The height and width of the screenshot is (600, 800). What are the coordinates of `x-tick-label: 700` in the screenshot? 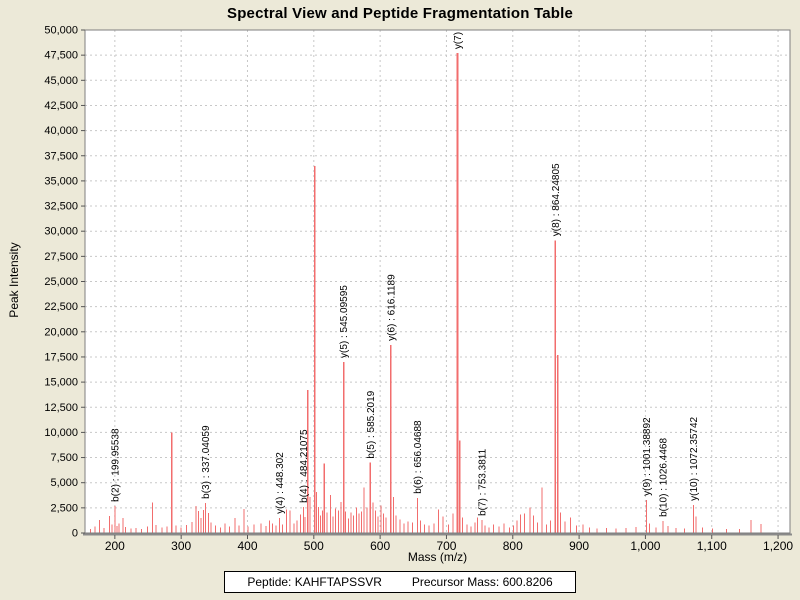 It's located at (446, 546).